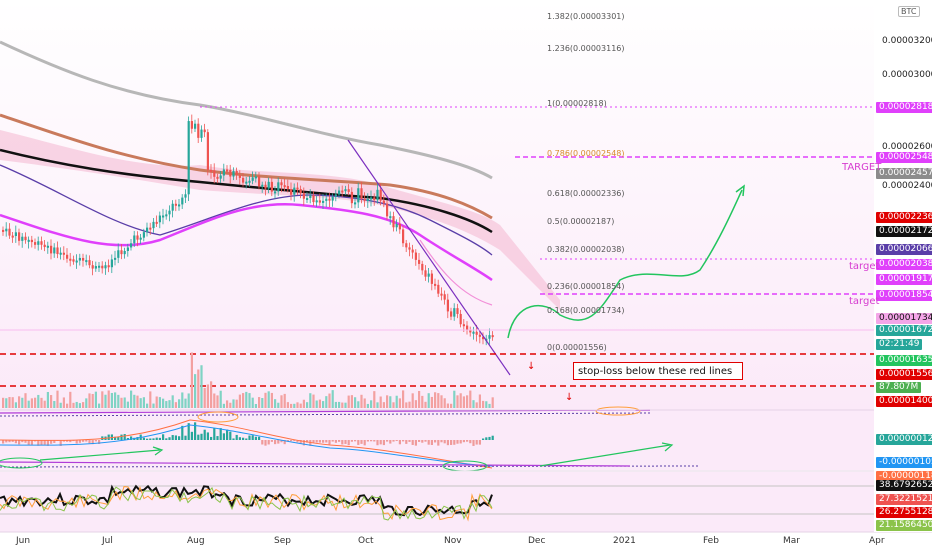  Describe the element at coordinates (246, 166) in the screenshot. I see `ma-brown-line` at that location.